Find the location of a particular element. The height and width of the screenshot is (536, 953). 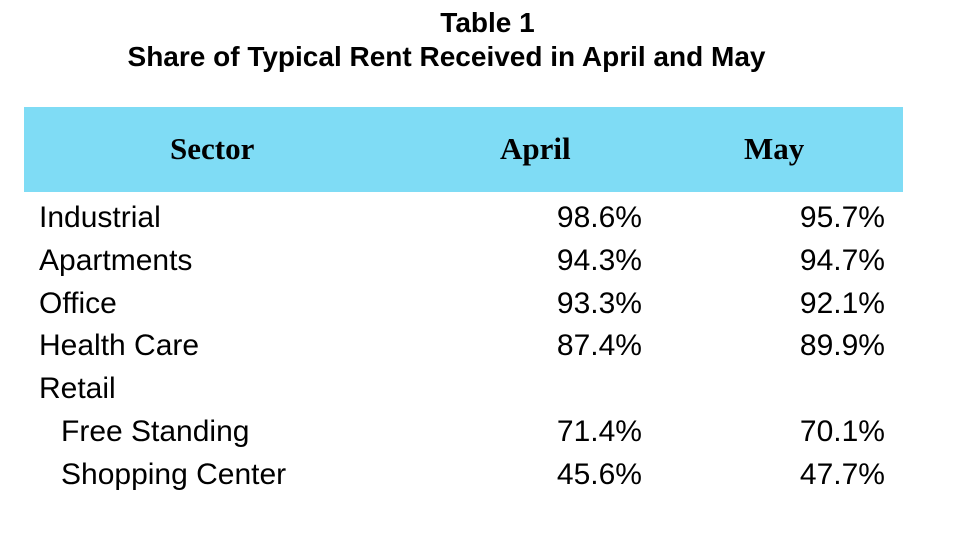

row-label: Free Standing is located at coordinates (155, 431).